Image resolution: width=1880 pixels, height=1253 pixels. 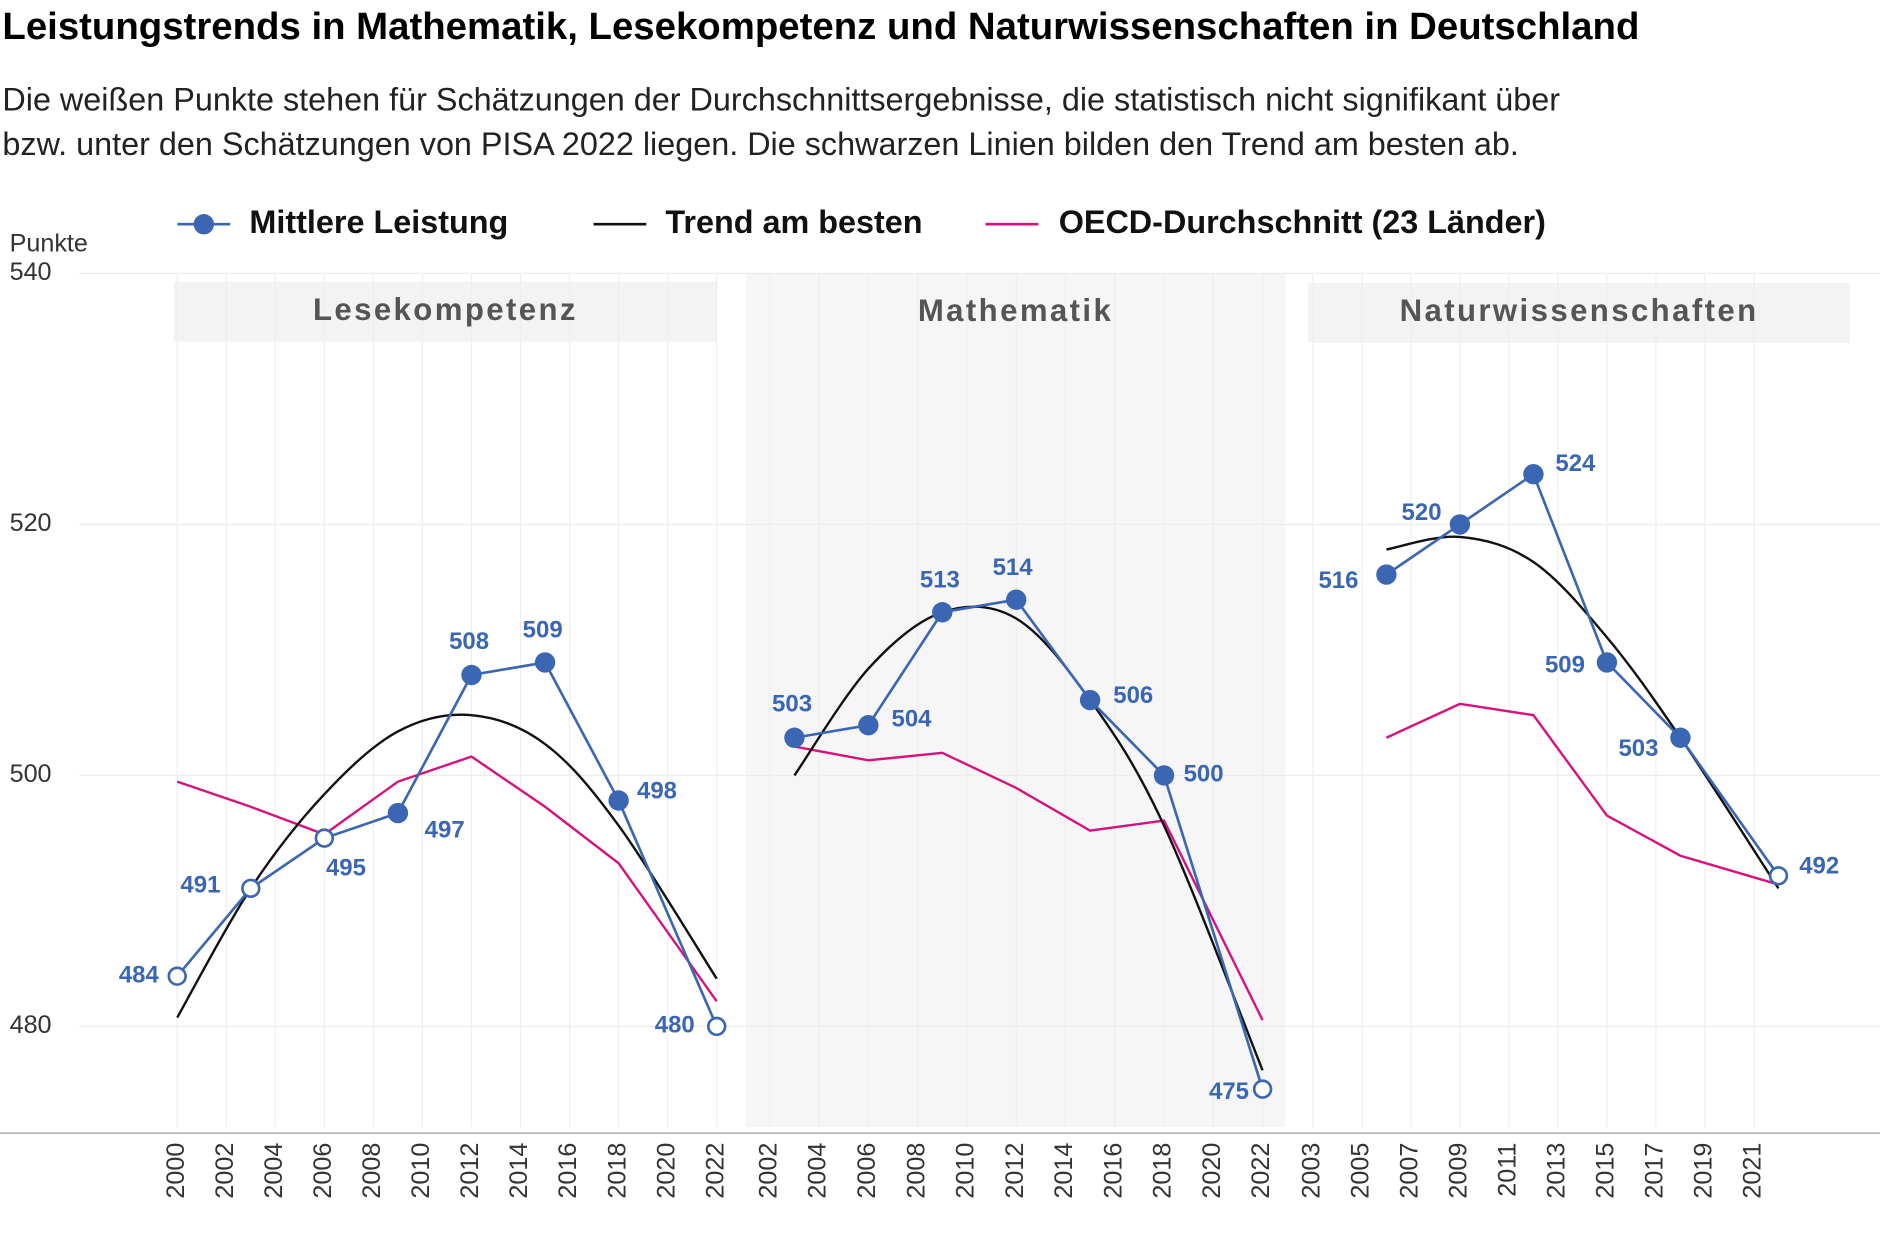 What do you see at coordinates (1753, 1171) in the screenshot?
I see `x-tick-label: 2021` at bounding box center [1753, 1171].